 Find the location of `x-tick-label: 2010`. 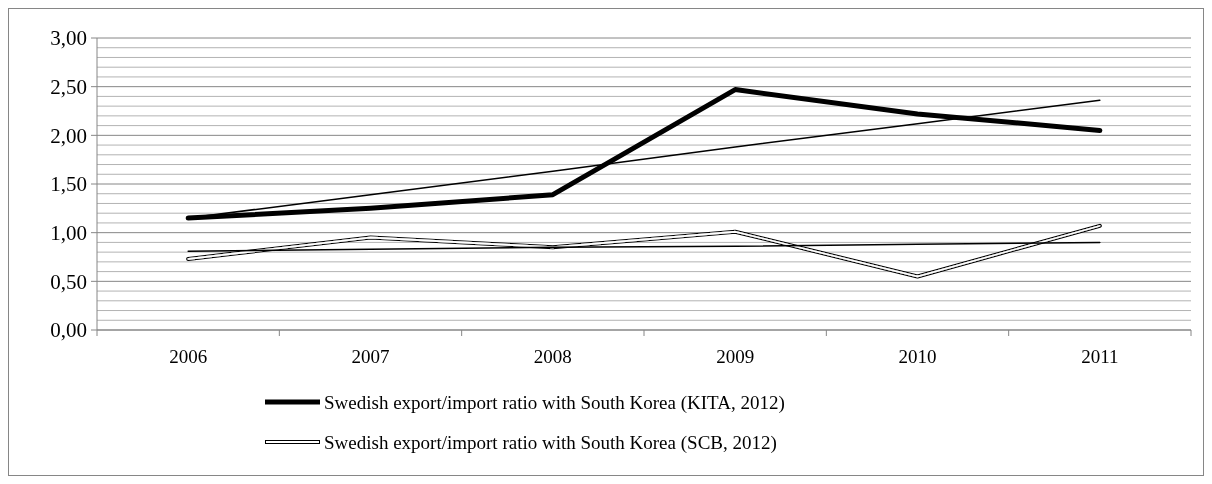

x-tick-label: 2010 is located at coordinates (917, 356).